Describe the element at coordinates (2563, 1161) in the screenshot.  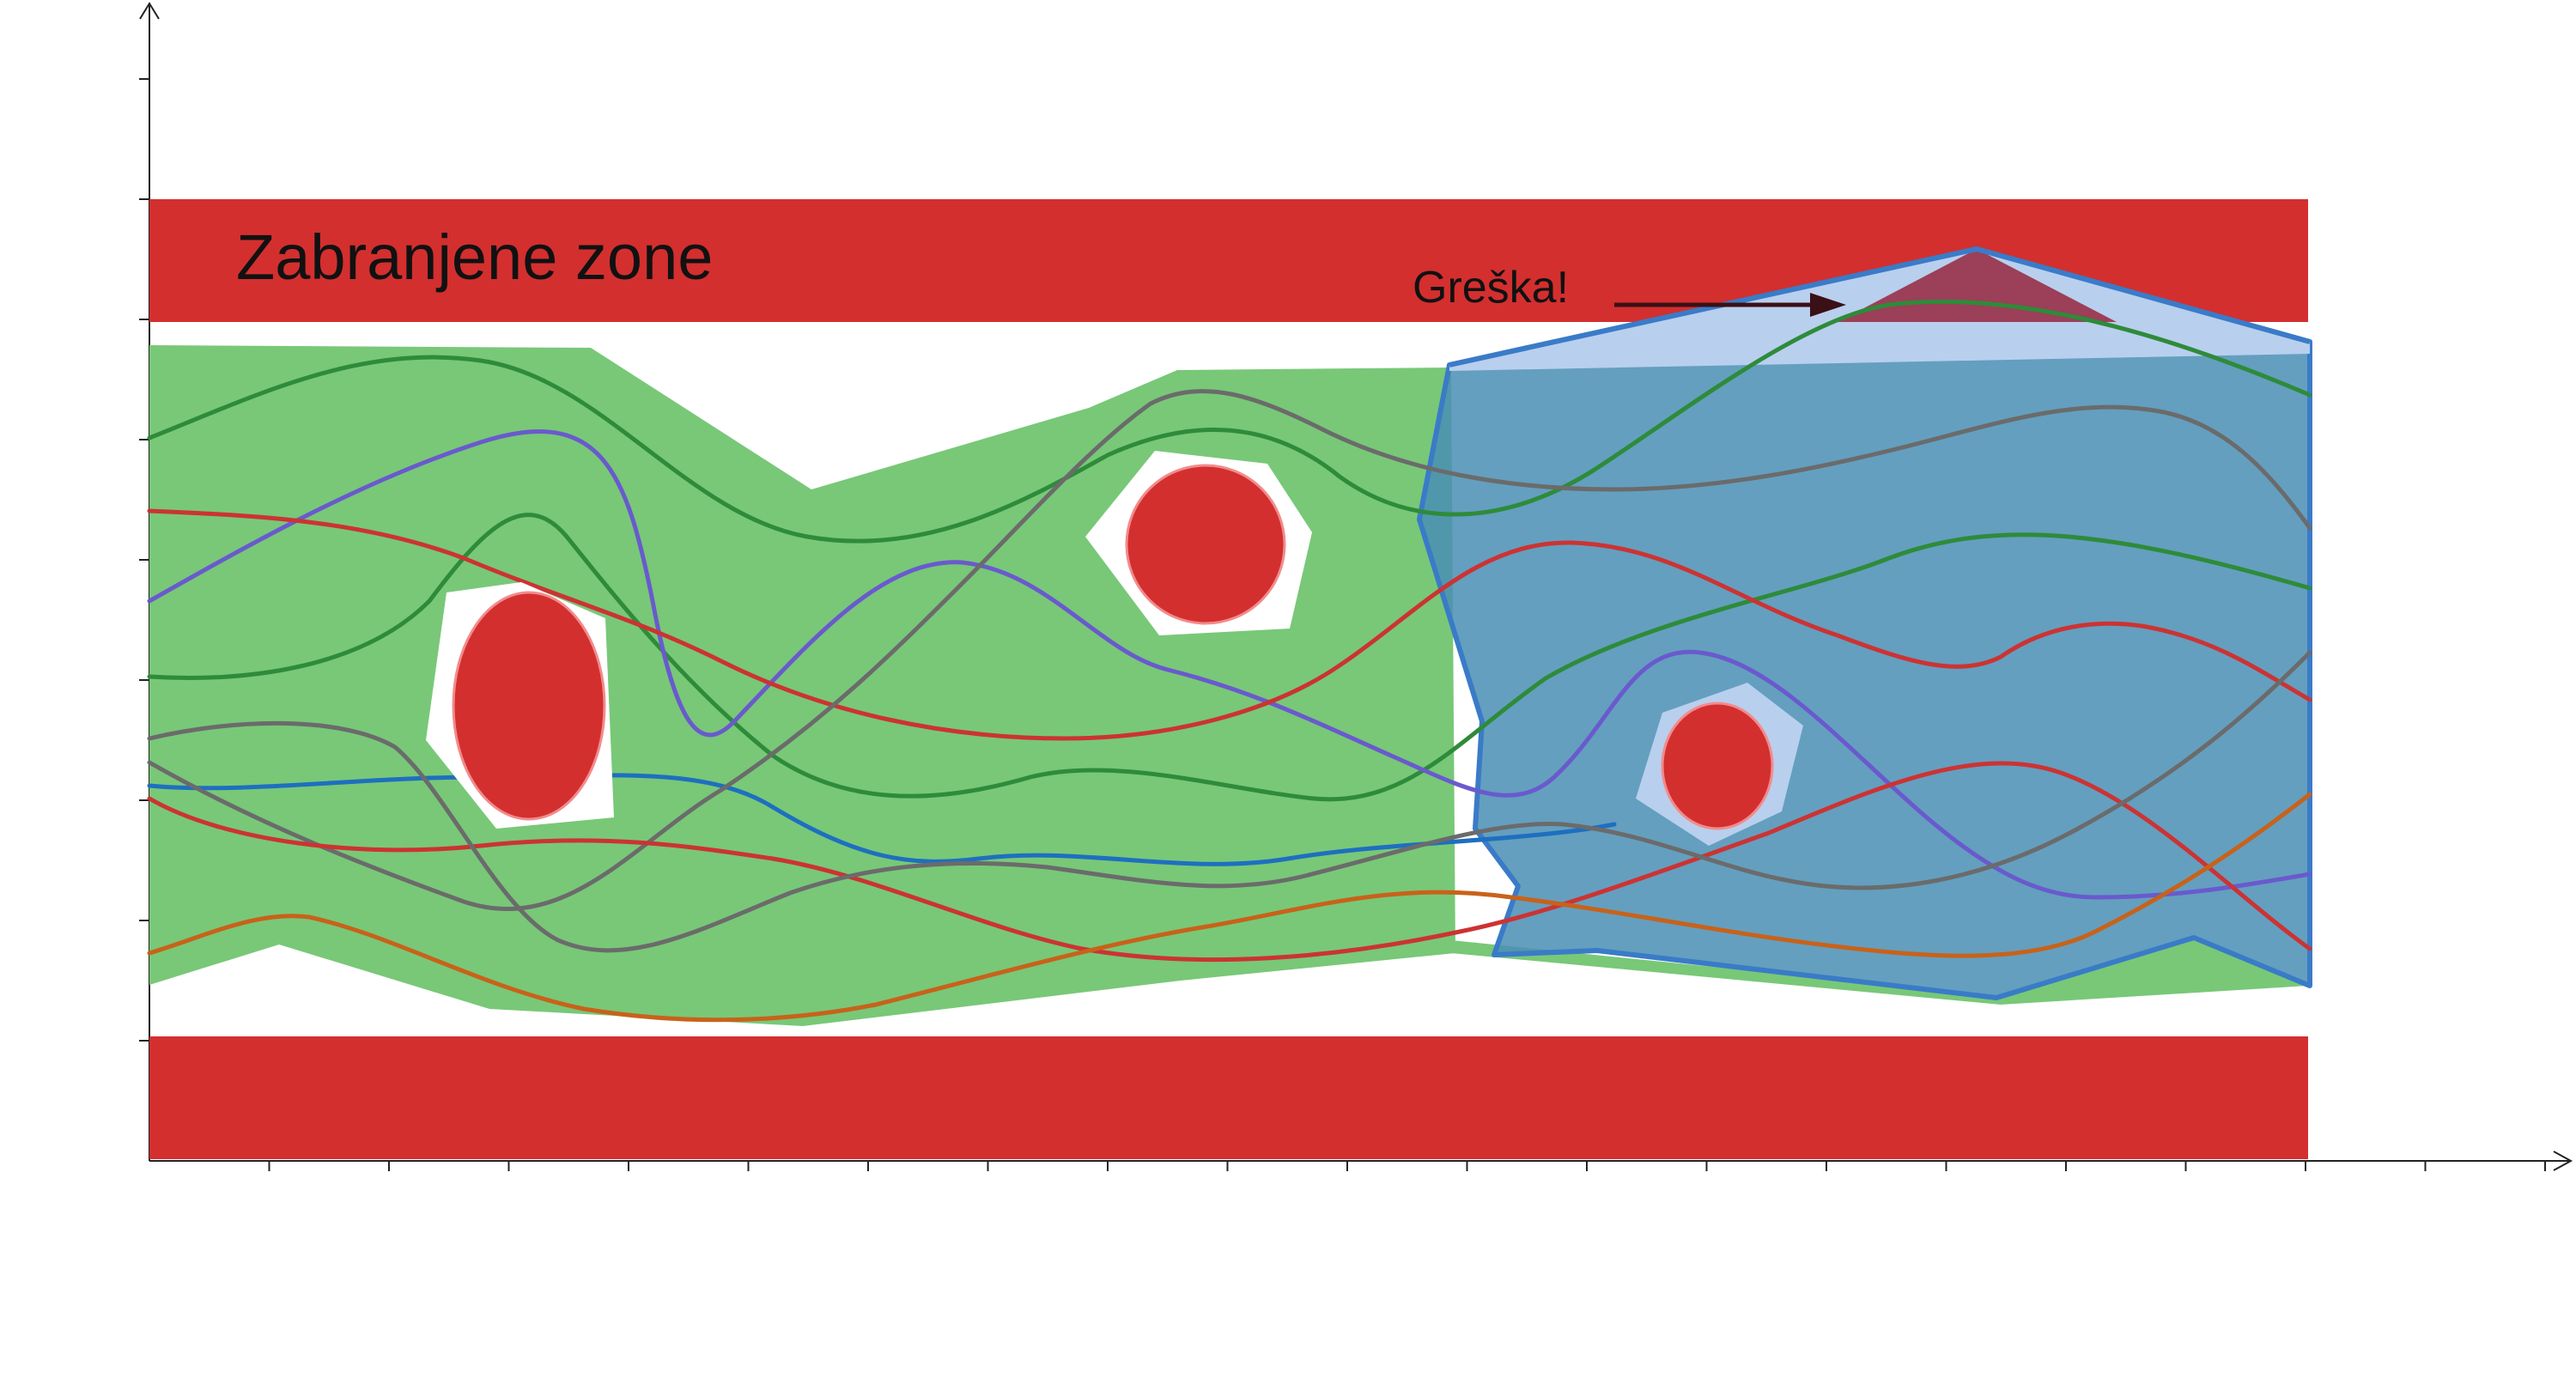
I see `x-axis-arrow-icon` at that location.